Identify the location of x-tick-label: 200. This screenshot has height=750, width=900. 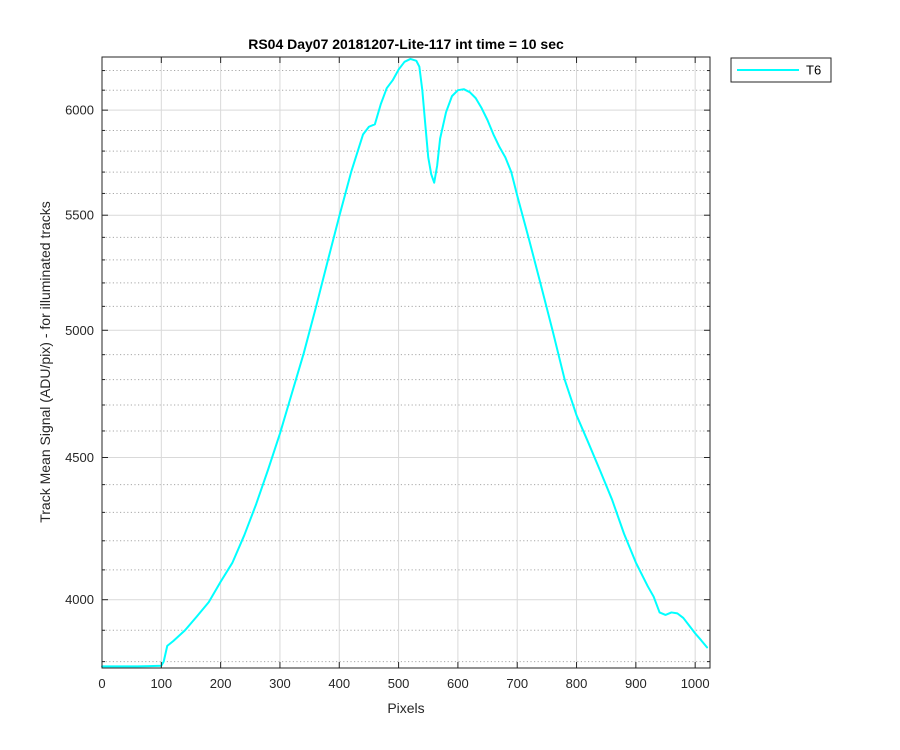
(221, 683).